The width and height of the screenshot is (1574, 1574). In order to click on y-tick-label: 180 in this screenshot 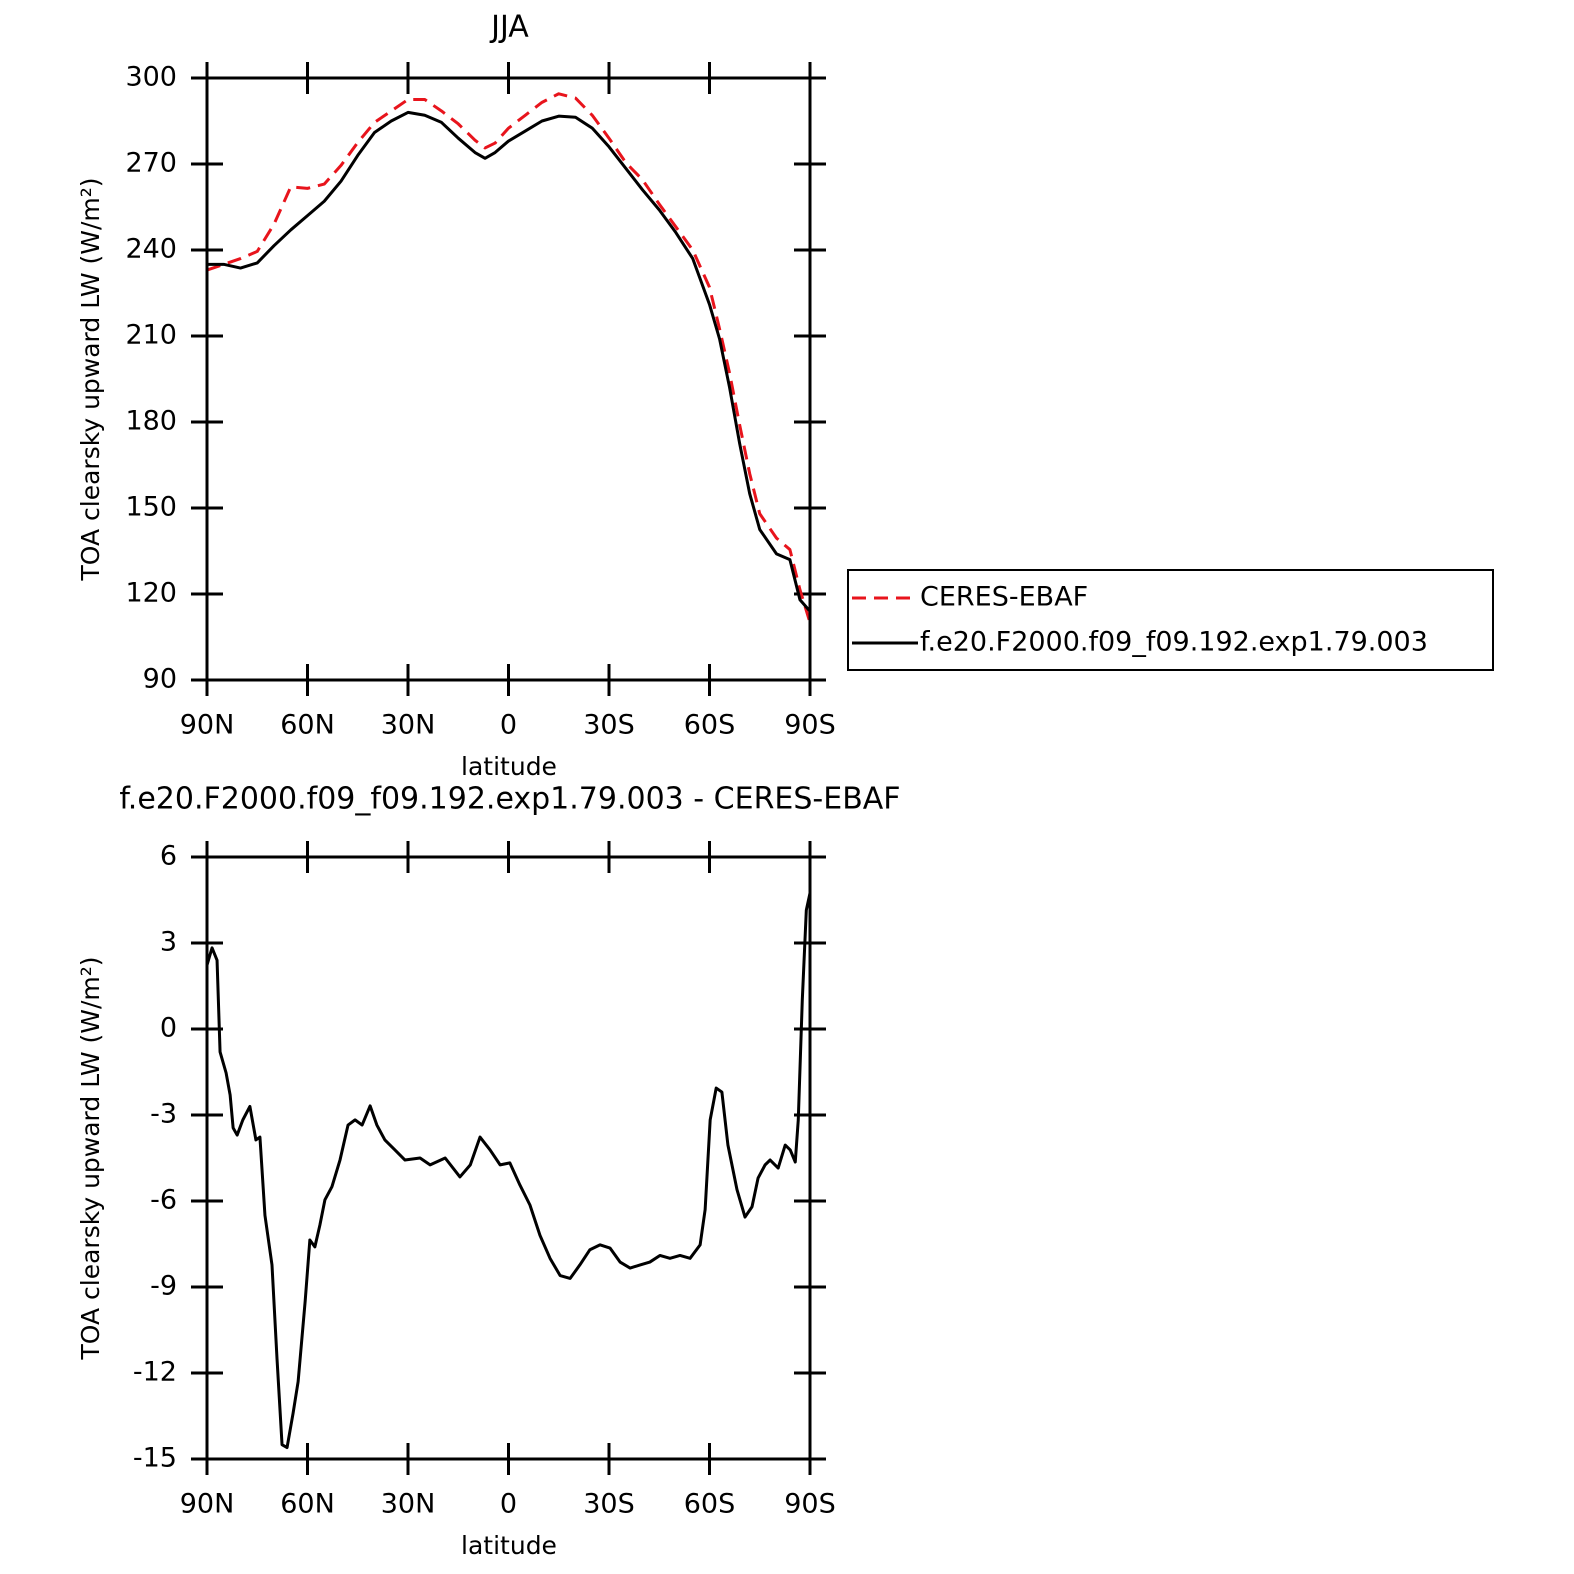, I will do `click(151, 421)`.